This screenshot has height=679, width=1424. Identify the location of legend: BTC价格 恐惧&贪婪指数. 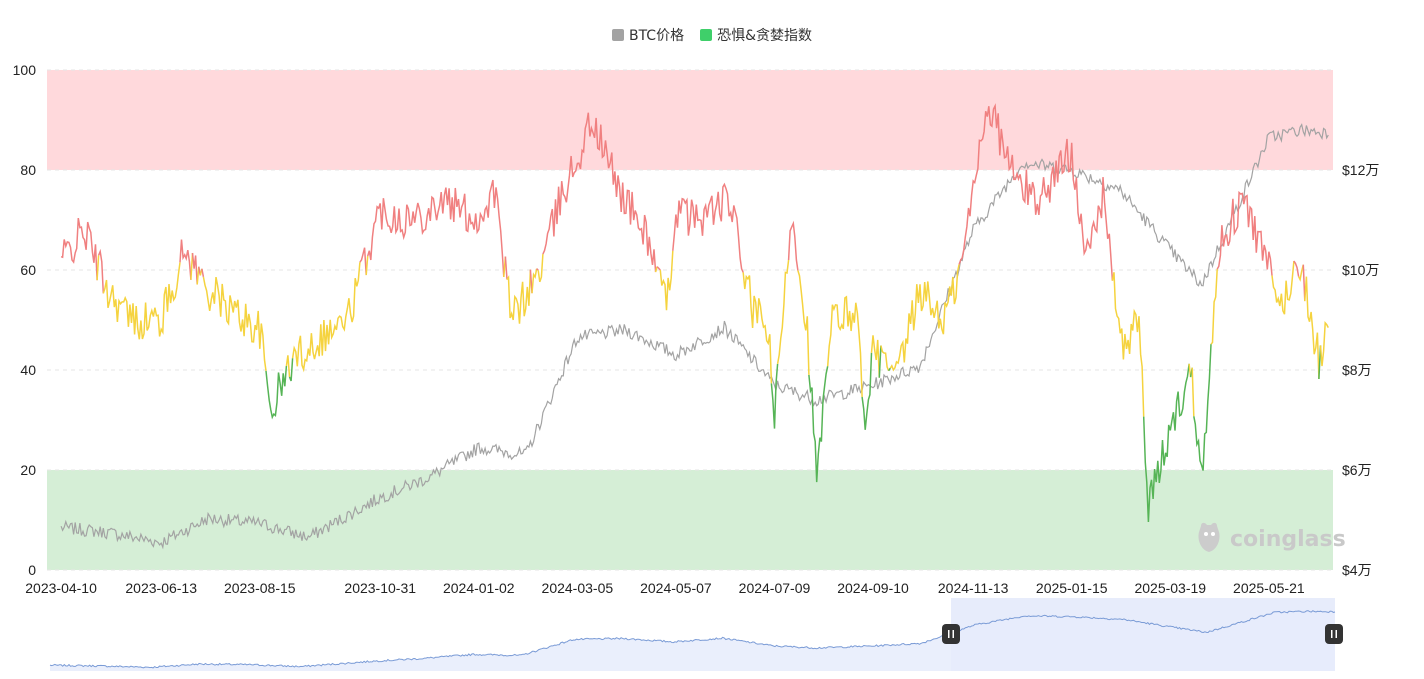
(712, 35).